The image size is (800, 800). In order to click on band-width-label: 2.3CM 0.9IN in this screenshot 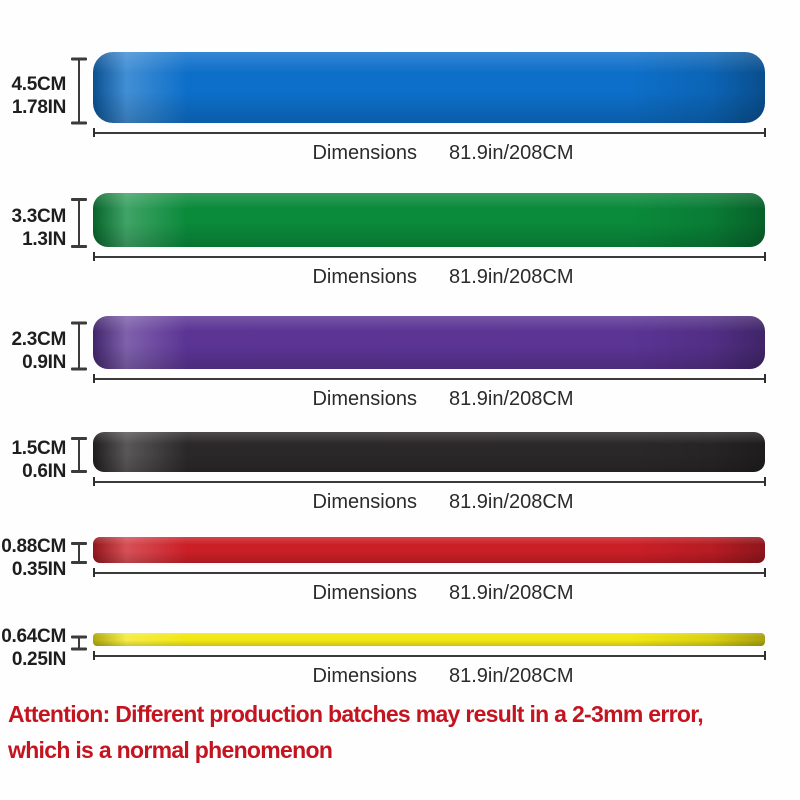, I will do `click(33, 351)`.